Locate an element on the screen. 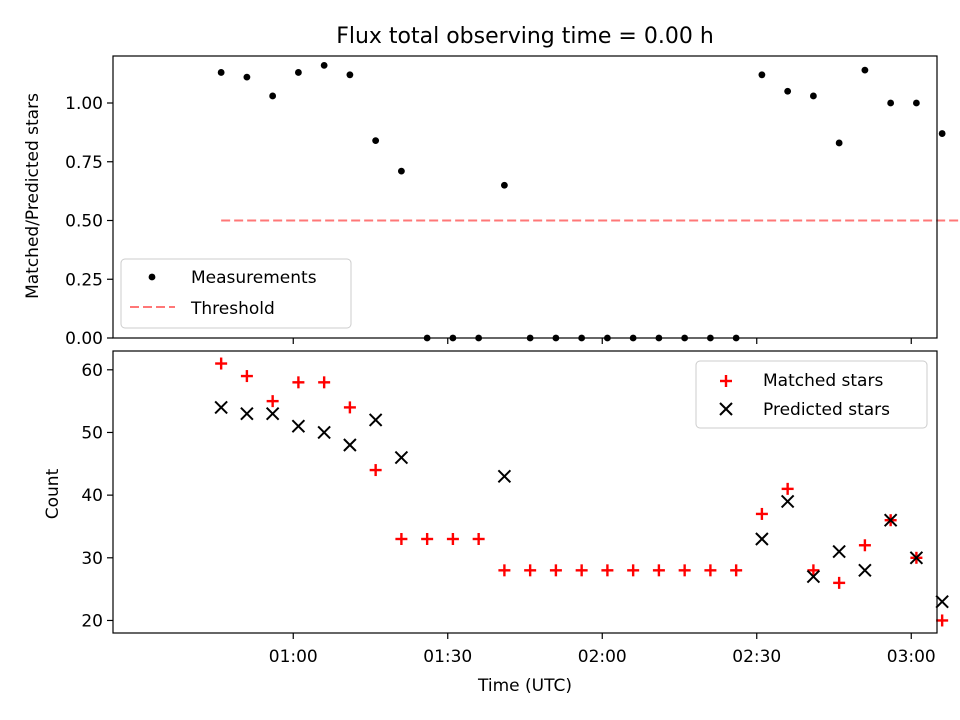 The height and width of the screenshot is (720, 960). bottom-y-tick-label: 40 is located at coordinates (92, 496).